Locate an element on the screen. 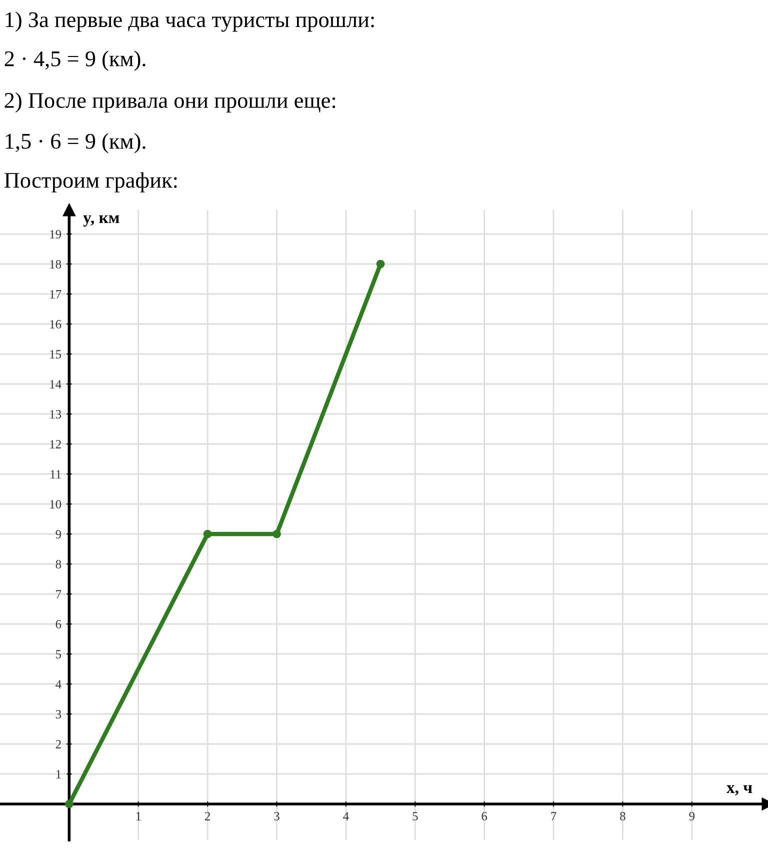  y-tick-label: 19 is located at coordinates (56, 234).